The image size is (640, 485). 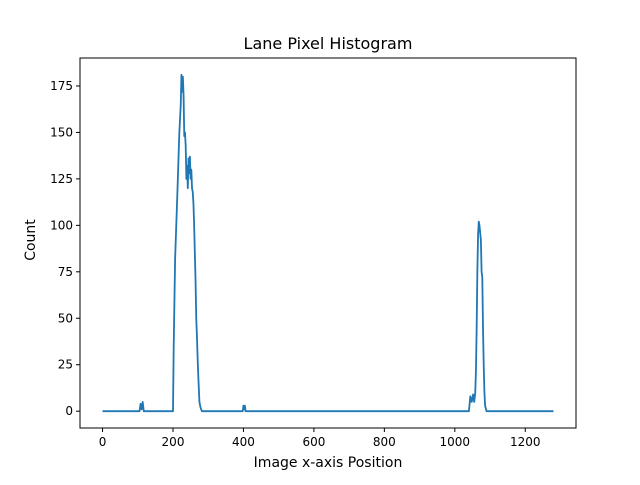 I want to click on y-tick-label: 25, so click(x=65, y=365).